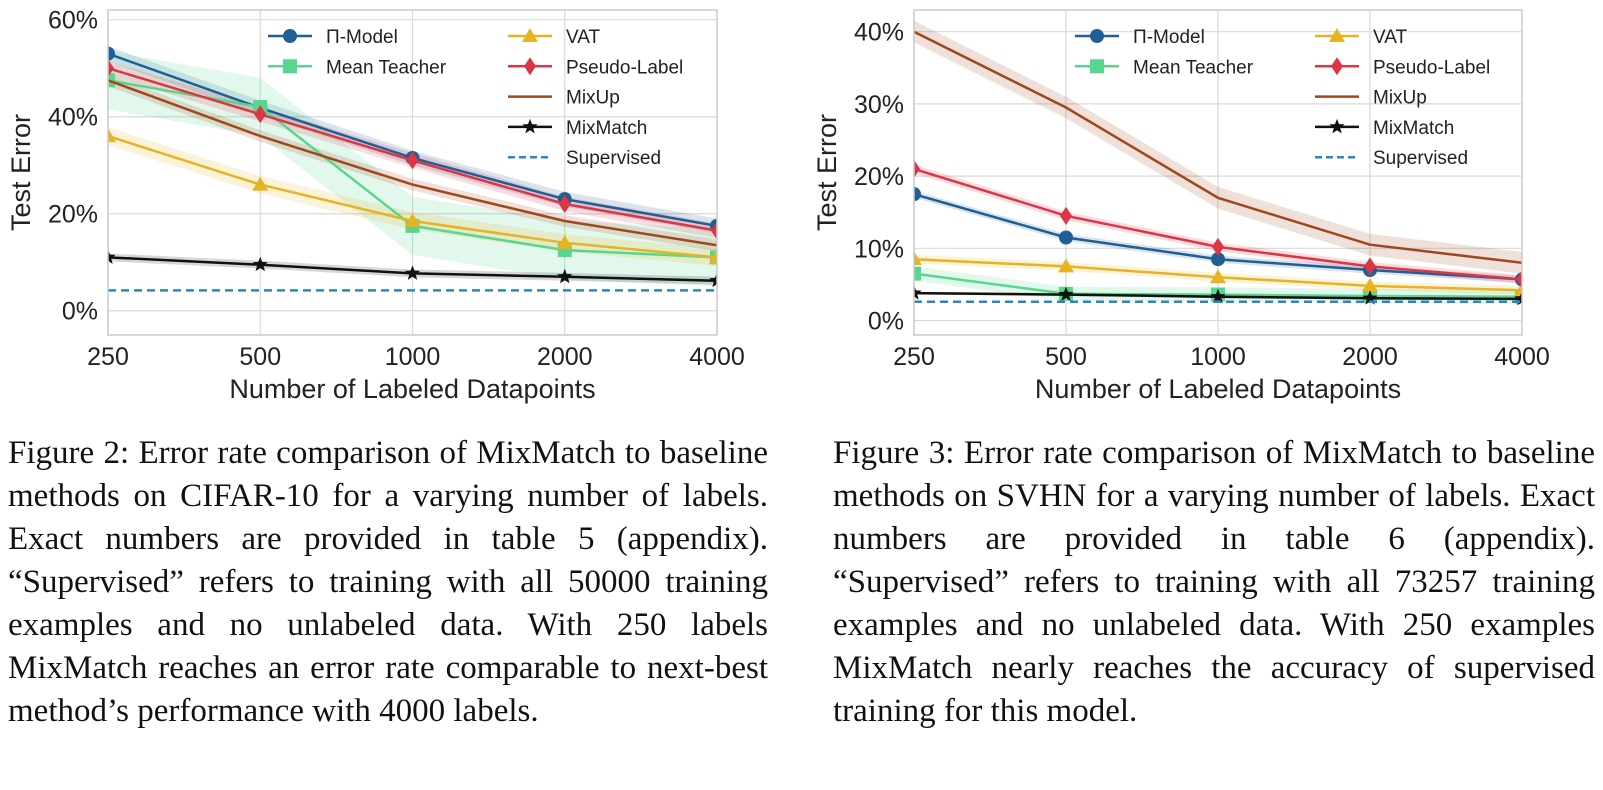  I want to click on point-mean-teacher, so click(917, 273).